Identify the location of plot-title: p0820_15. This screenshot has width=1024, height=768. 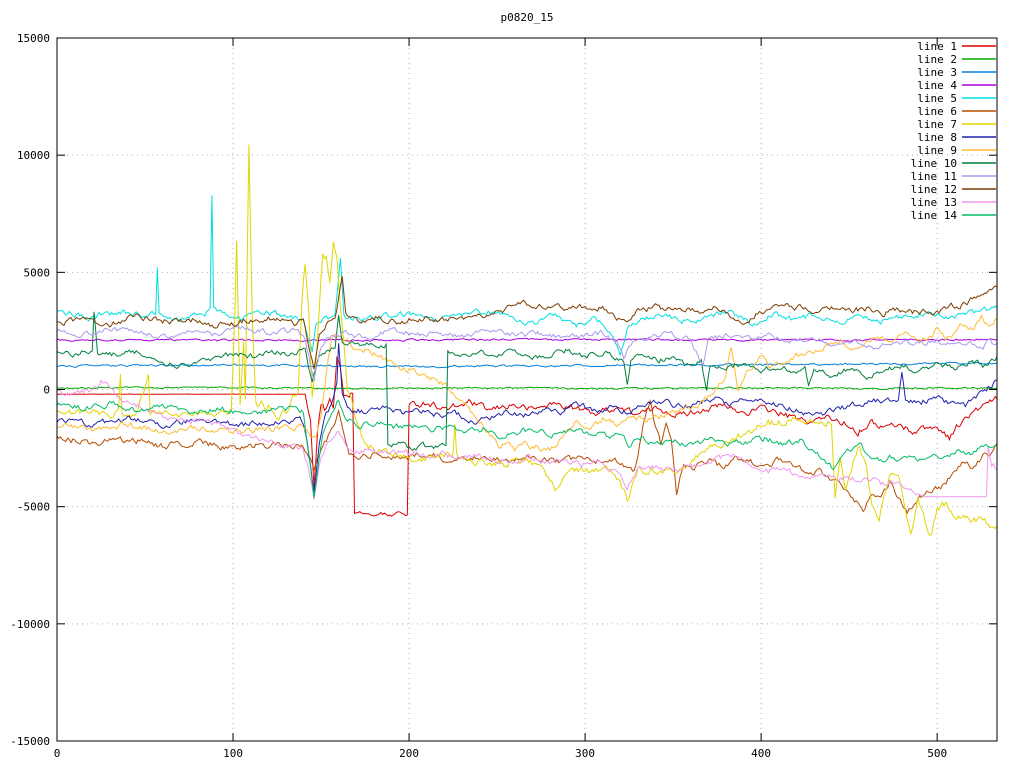
(527, 17).